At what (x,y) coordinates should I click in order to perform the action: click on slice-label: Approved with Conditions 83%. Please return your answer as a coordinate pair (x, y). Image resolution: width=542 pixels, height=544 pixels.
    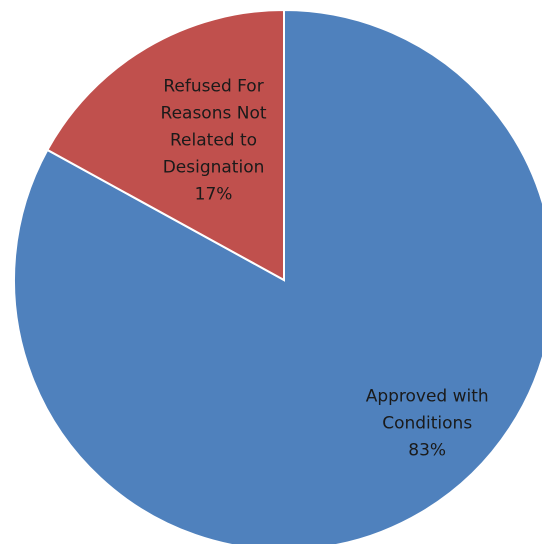
    Looking at the image, I should click on (427, 424).